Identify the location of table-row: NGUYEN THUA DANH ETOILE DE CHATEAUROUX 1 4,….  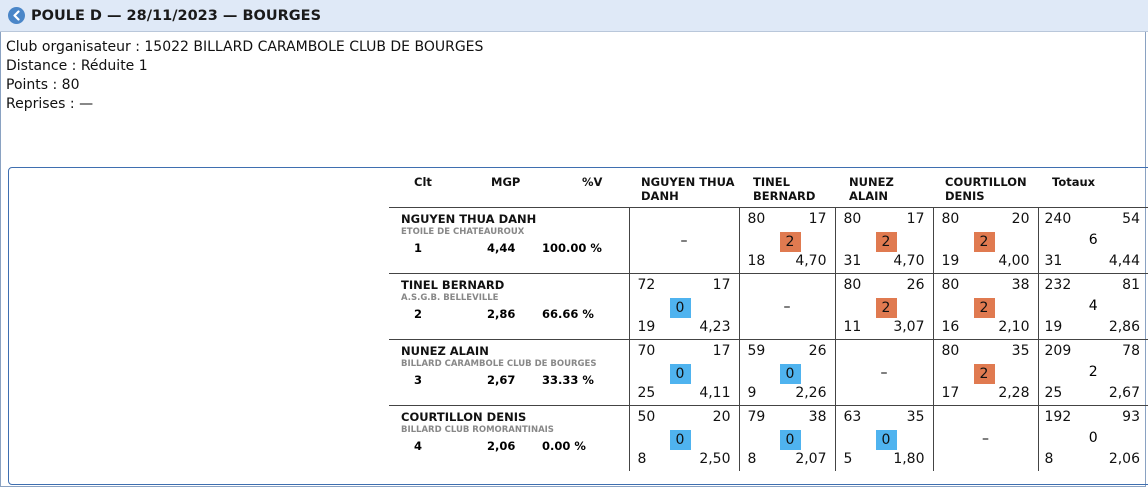
(768, 240).